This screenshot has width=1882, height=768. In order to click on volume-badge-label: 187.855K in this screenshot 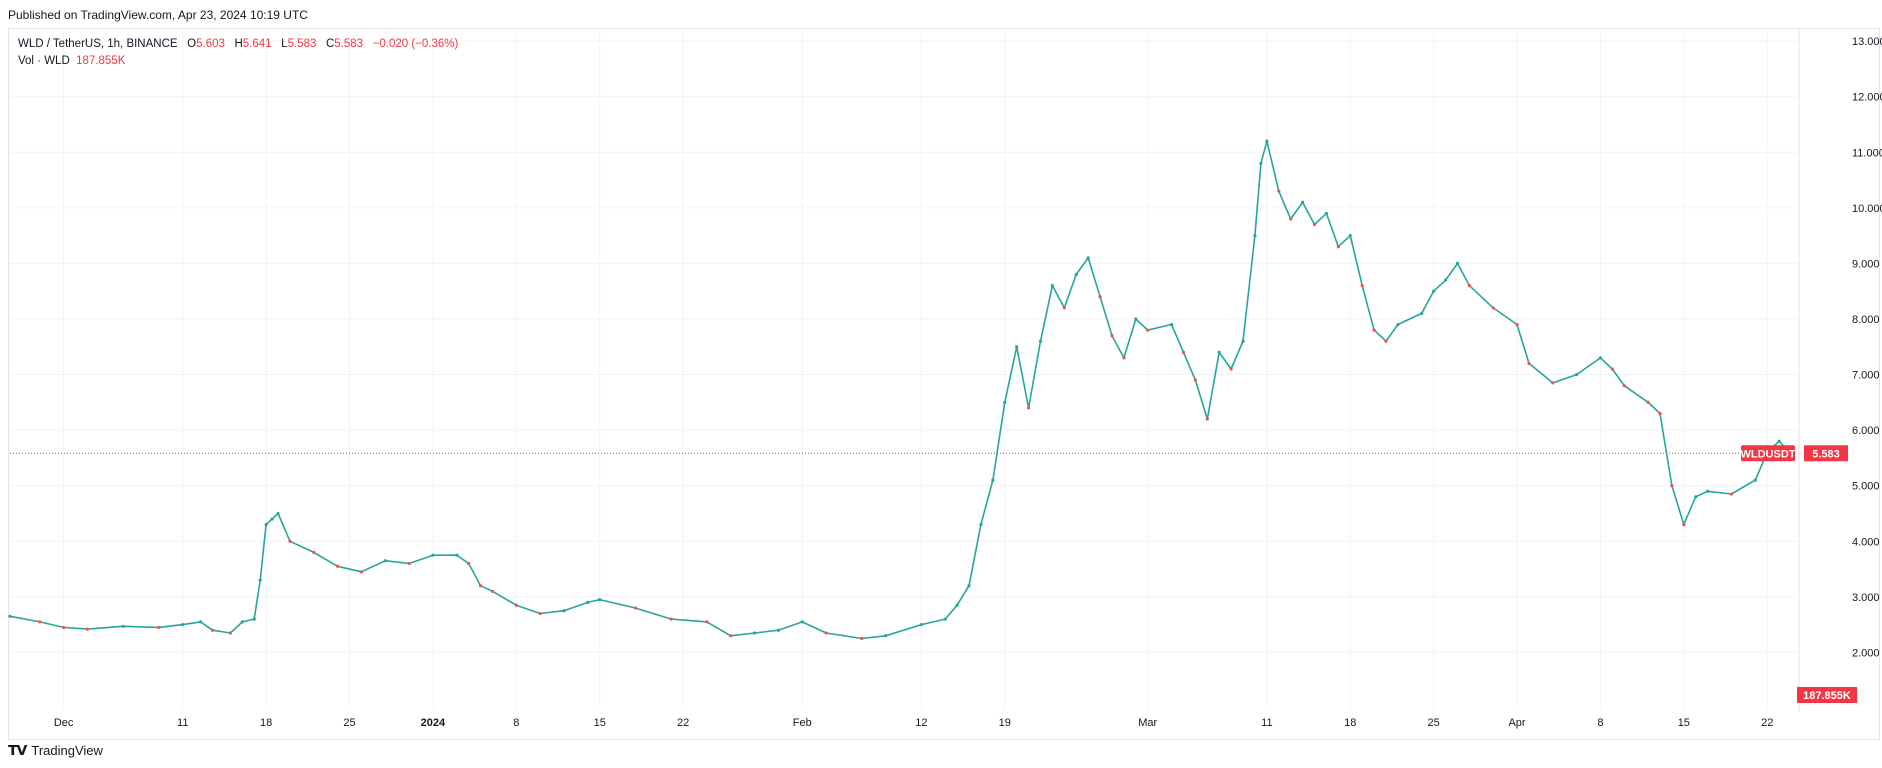, I will do `click(1827, 696)`.